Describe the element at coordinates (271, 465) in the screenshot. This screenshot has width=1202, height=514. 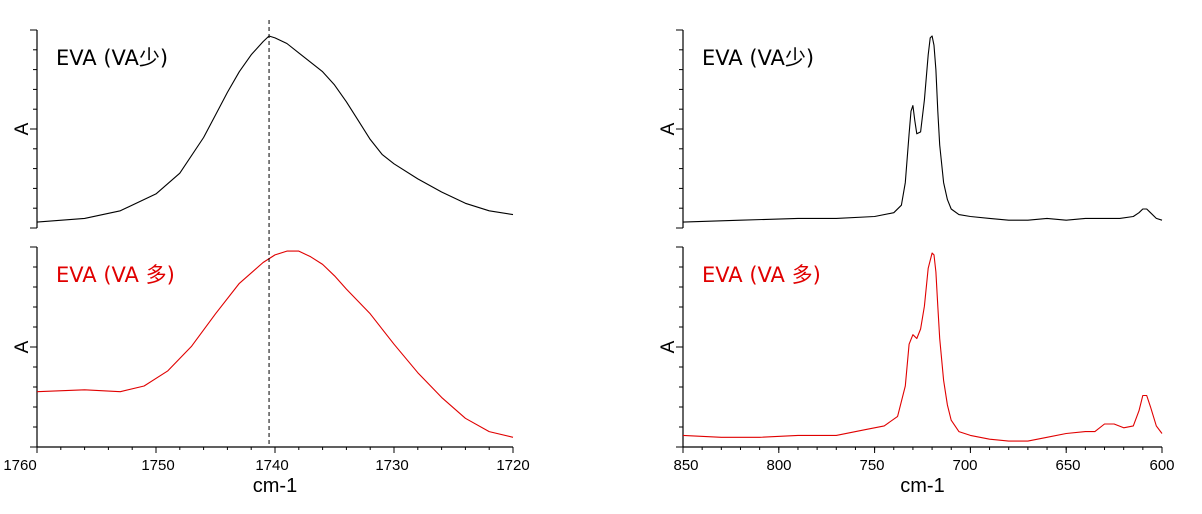
I see `x-tick-label: 1740` at that location.